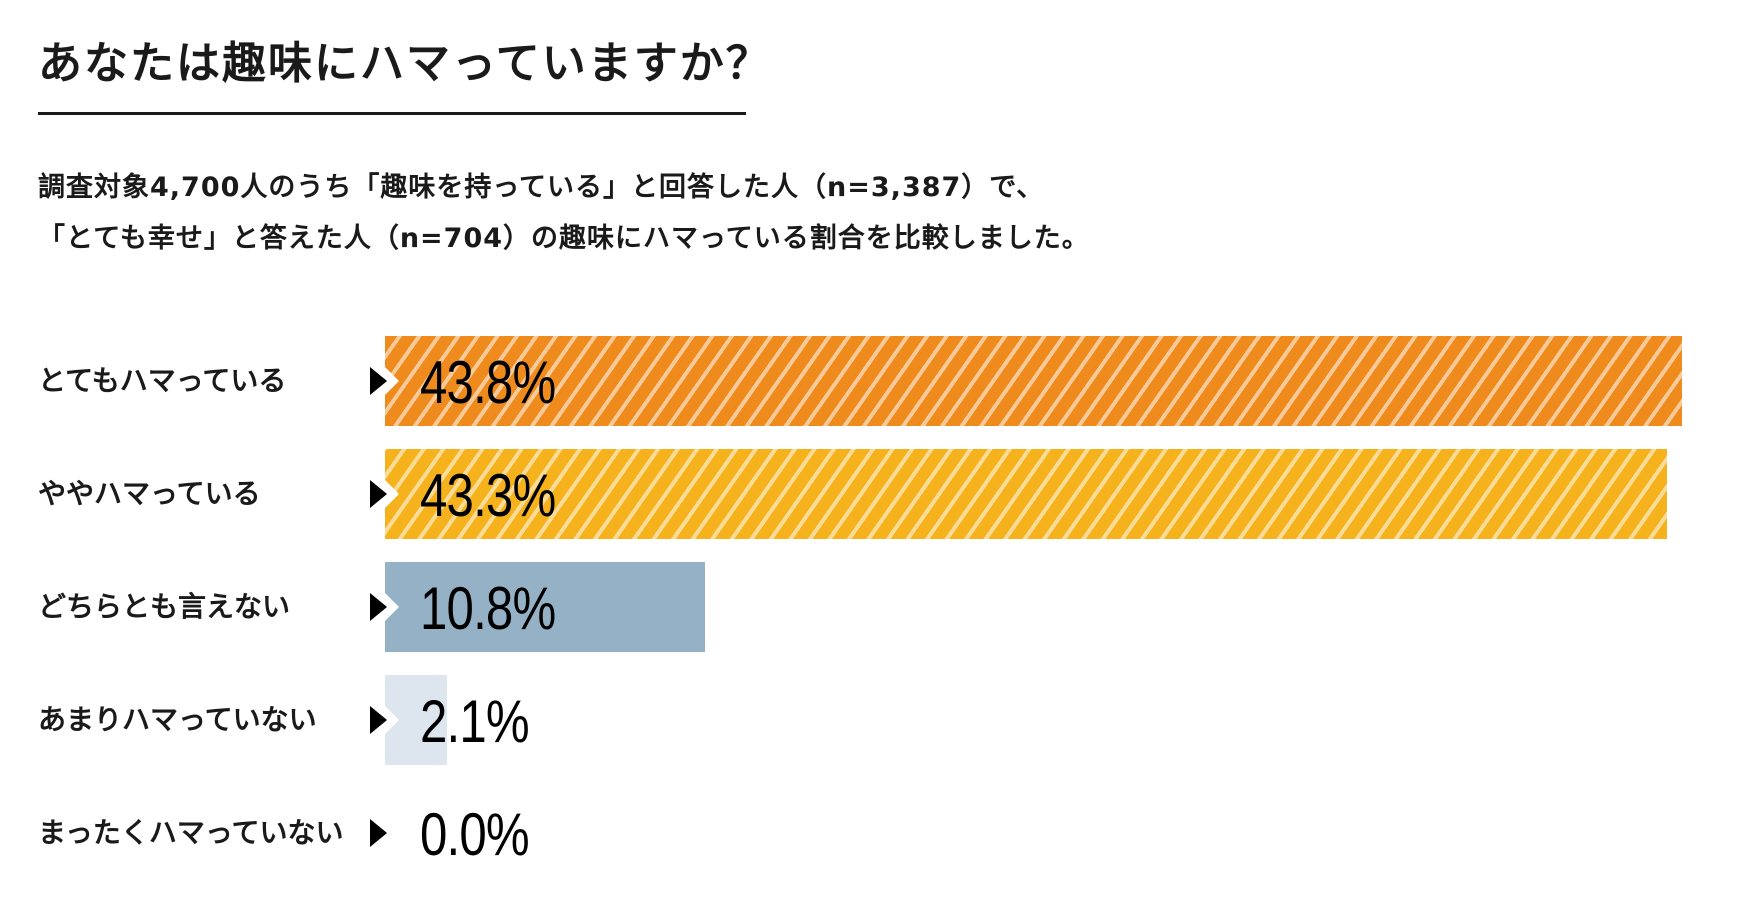 This screenshot has height=923, width=1755. Describe the element at coordinates (877, 833) in the screenshot. I see `chart-row: まったくハマっていない 0.0%` at that location.